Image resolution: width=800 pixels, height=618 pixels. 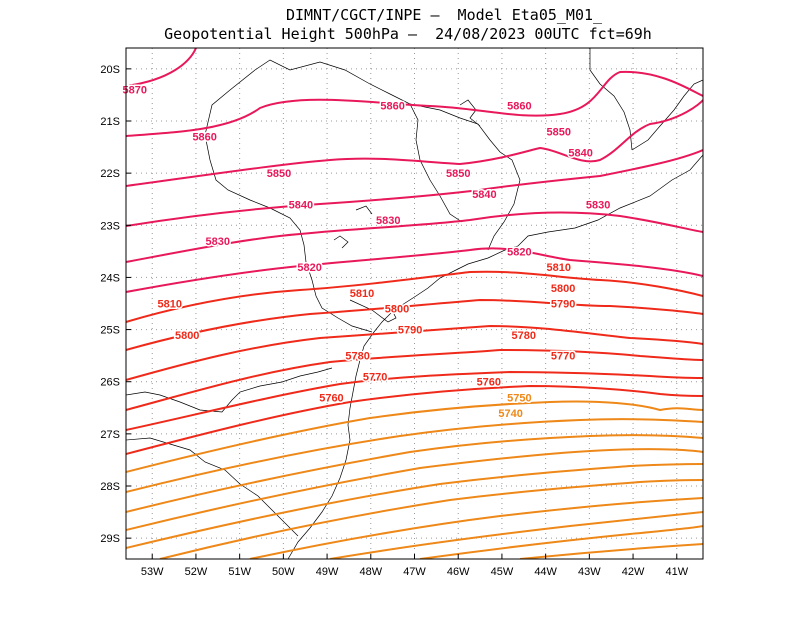 I want to click on lon-tick-label: 42W, so click(x=633, y=572).